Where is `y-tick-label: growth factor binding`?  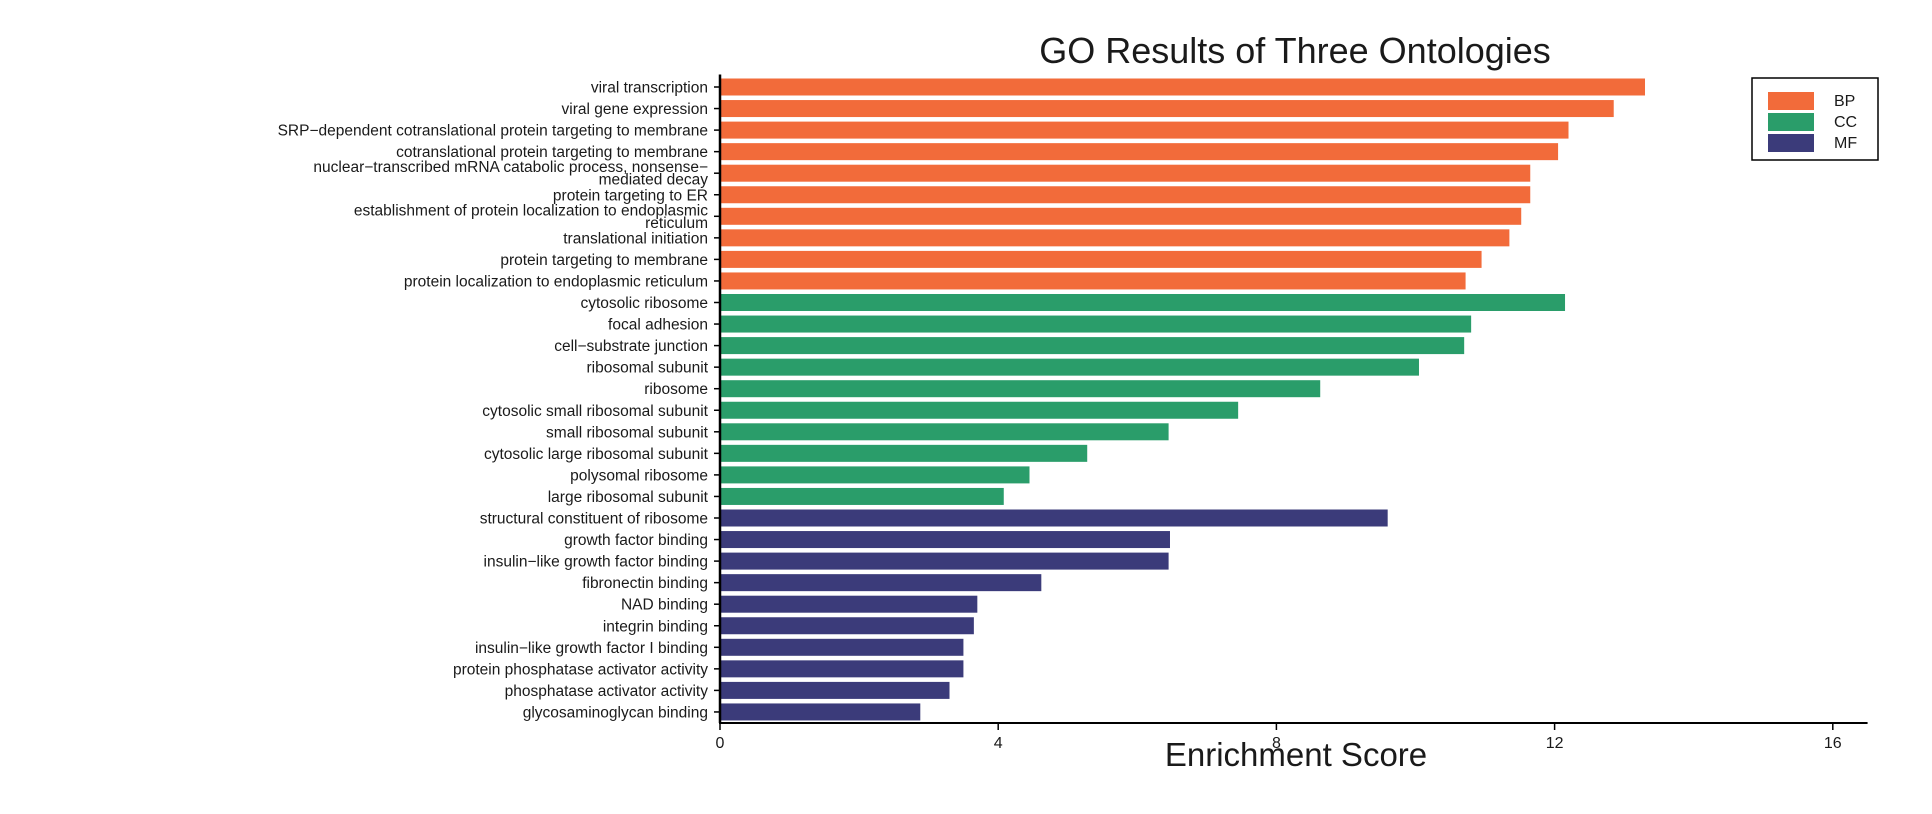 y-tick-label: growth factor binding is located at coordinates (636, 540).